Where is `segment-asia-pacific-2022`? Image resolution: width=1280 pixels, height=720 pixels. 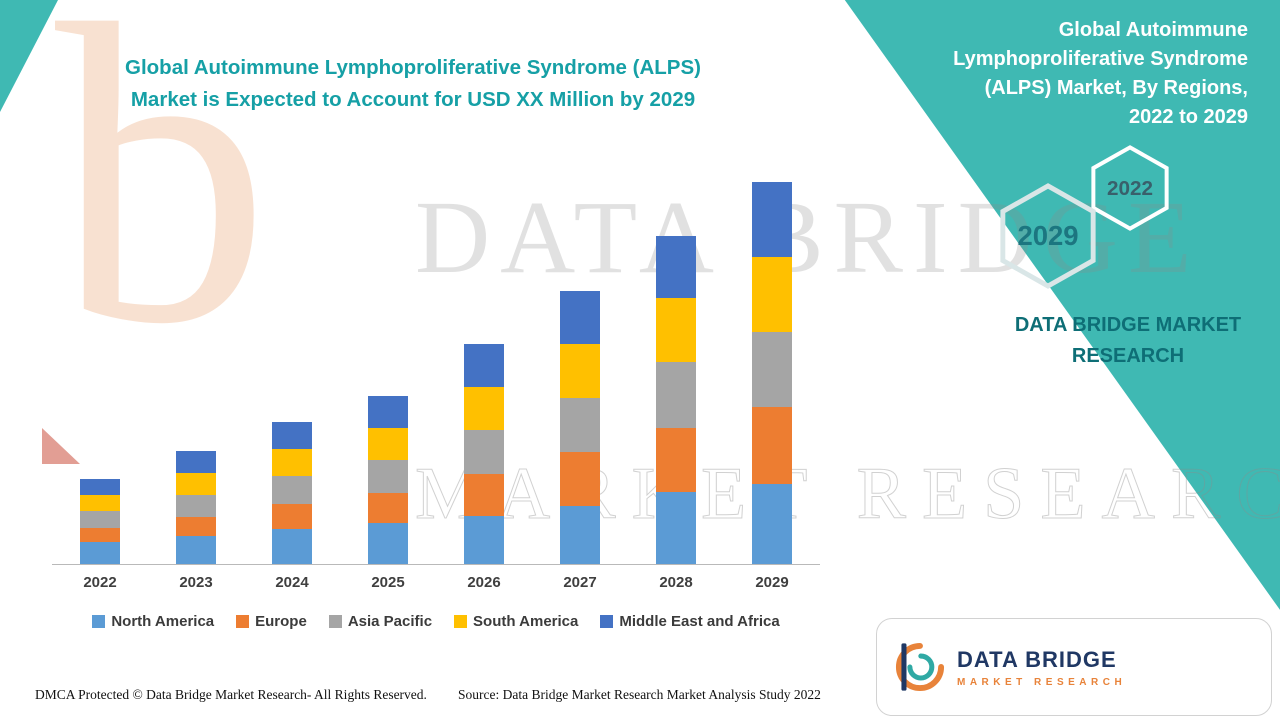 segment-asia-pacific-2022 is located at coordinates (100, 519).